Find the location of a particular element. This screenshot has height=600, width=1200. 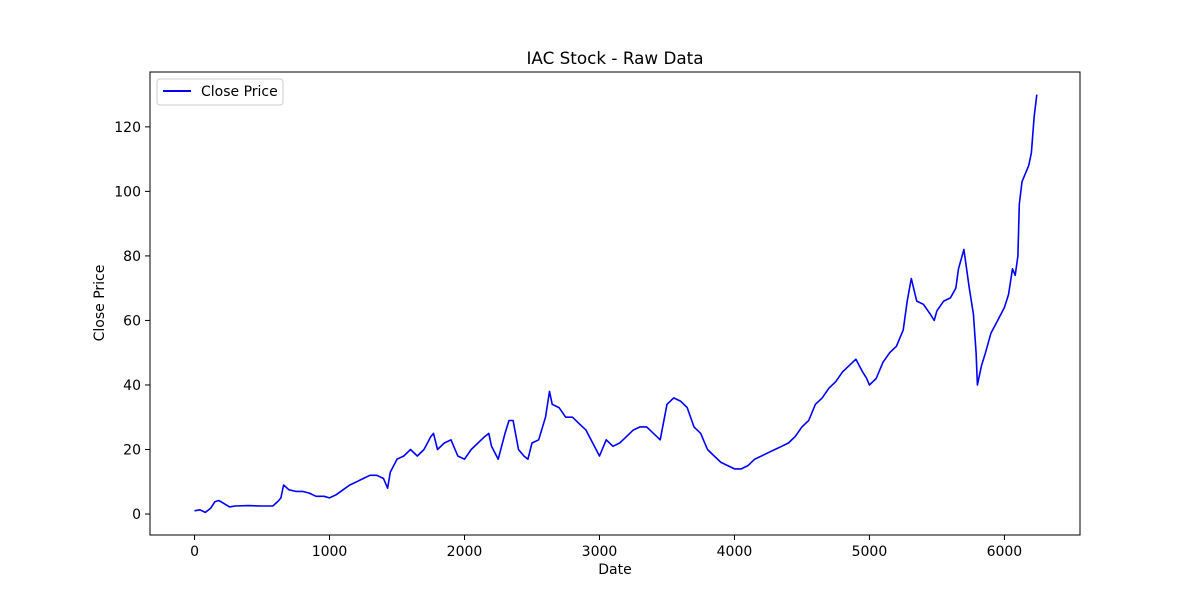

y-tick-label: 80 is located at coordinates (132, 257).